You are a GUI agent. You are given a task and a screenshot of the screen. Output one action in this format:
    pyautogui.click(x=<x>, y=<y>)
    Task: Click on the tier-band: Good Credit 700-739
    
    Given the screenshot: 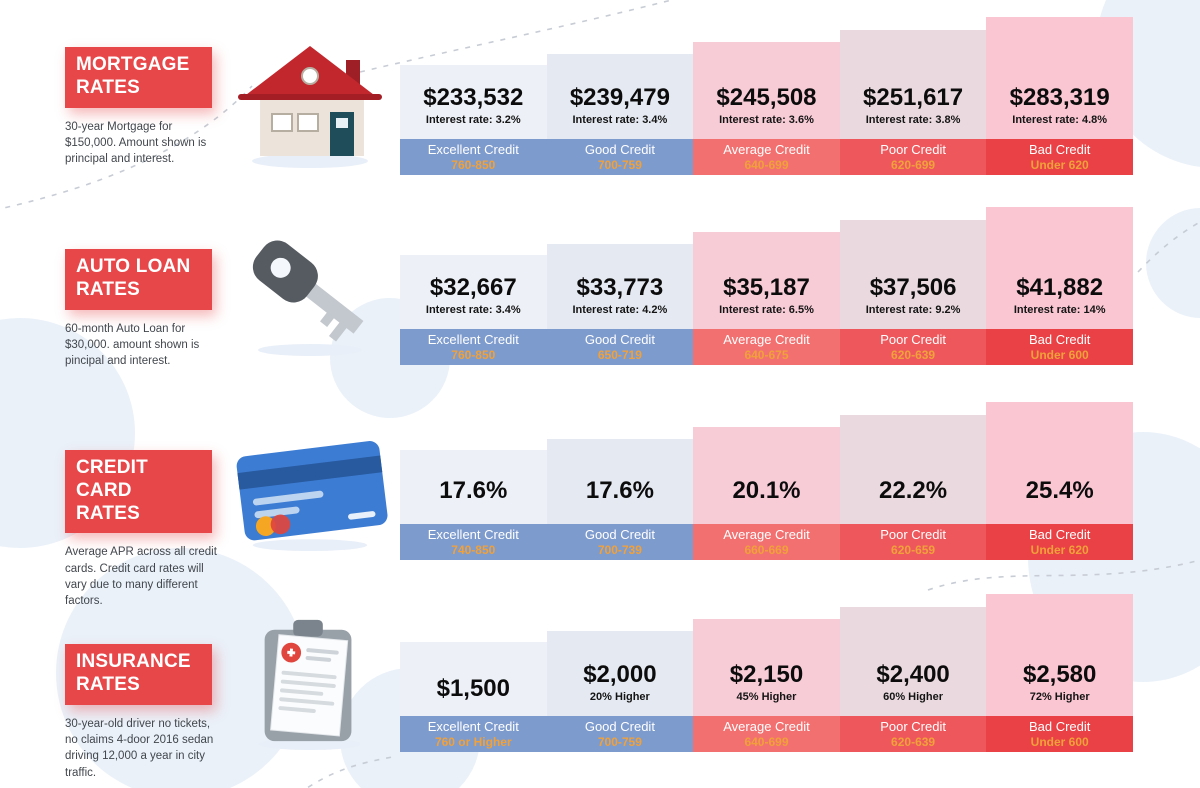 What is the action you would take?
    pyautogui.click(x=620, y=542)
    